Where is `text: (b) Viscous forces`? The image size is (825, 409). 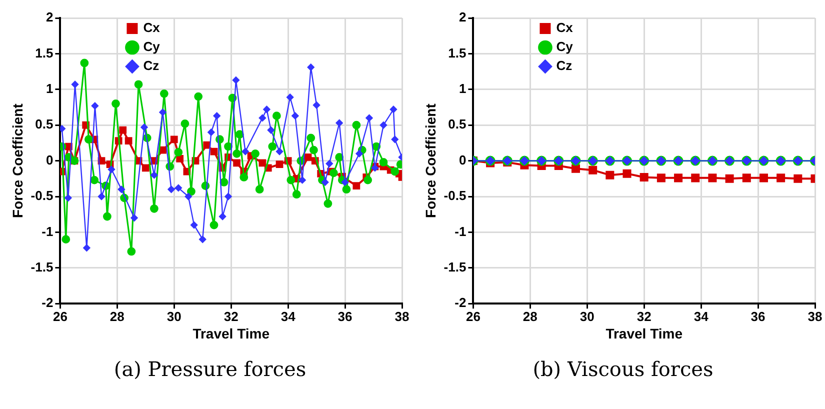 text: (b) Viscous forces is located at coordinates (623, 369).